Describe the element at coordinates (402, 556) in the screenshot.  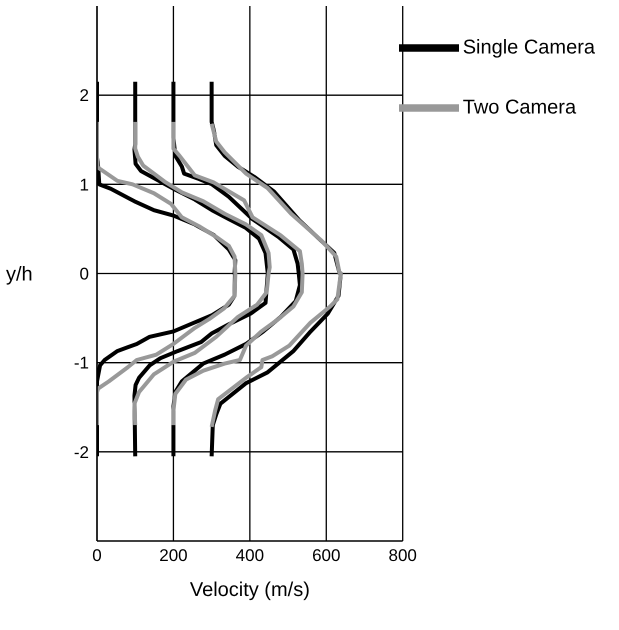
I see `x-tick-label: 800` at that location.